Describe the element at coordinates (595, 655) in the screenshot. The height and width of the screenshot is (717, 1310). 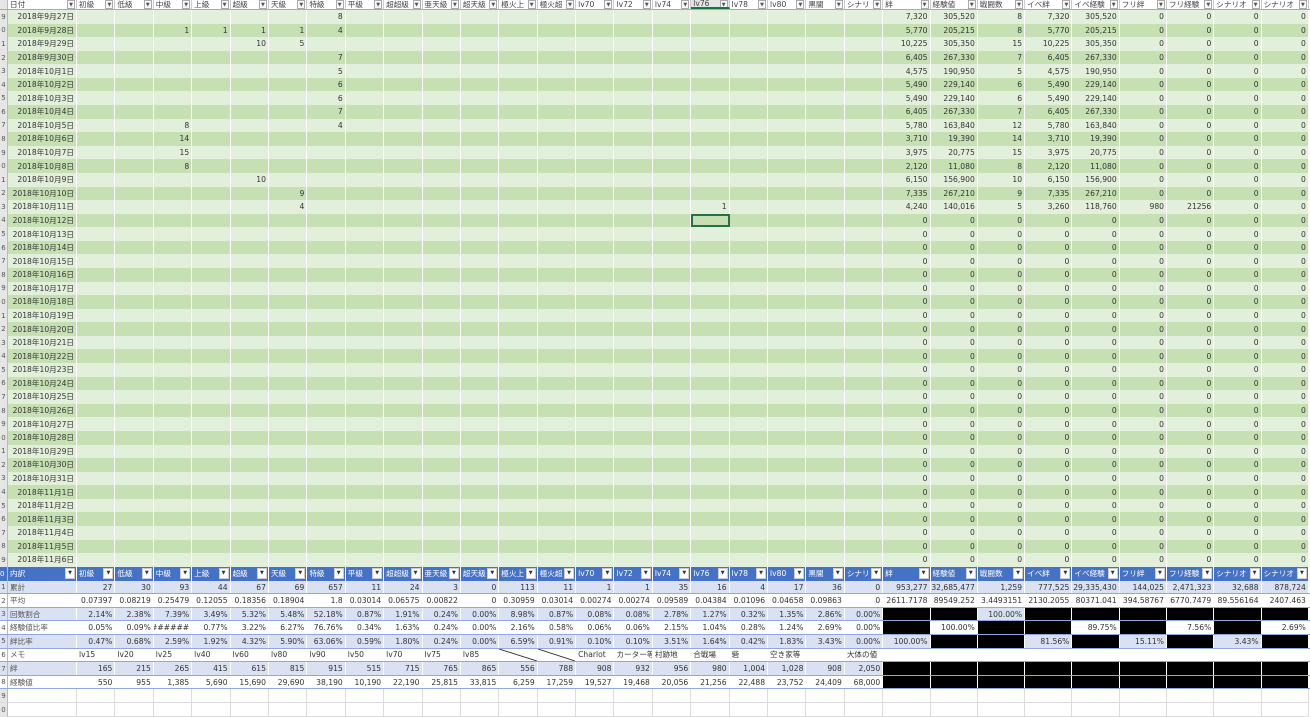
I see `summary-cell: Charlot` at that location.